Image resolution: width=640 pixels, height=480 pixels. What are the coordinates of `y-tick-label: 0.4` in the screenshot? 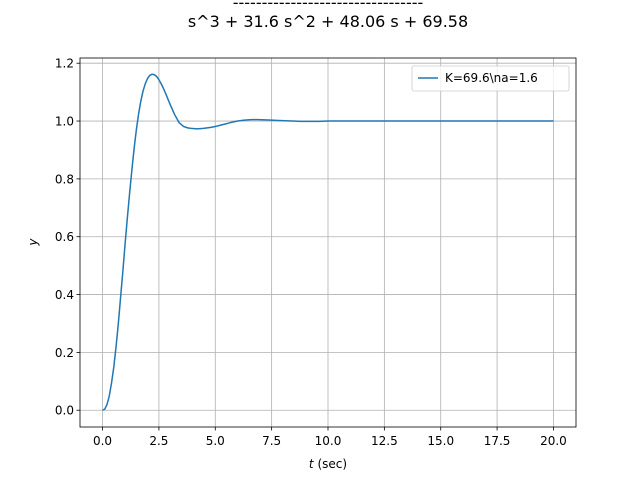 It's located at (64, 295).